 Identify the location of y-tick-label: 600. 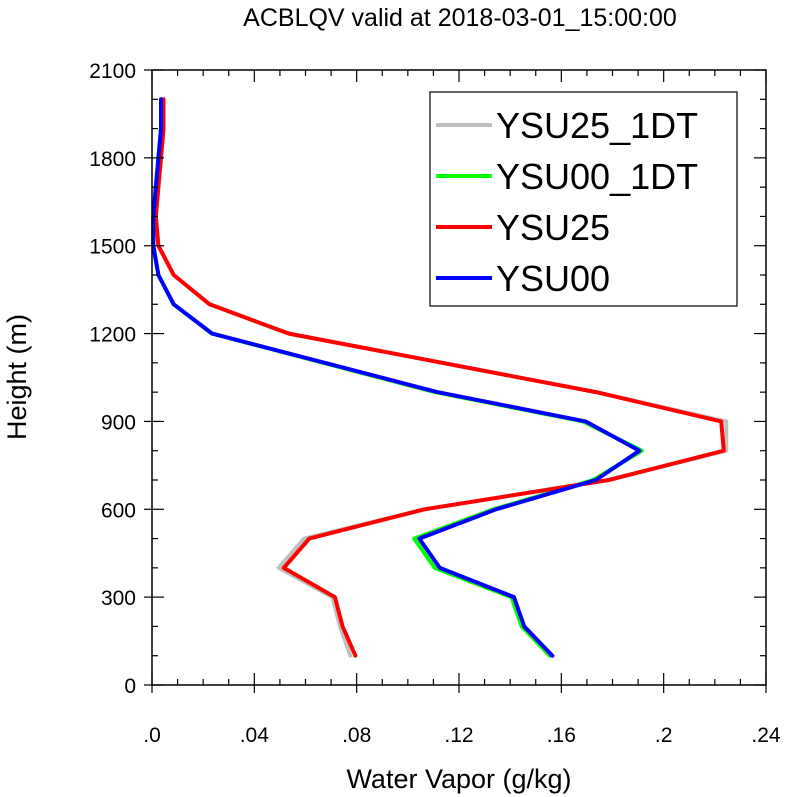
(118, 510).